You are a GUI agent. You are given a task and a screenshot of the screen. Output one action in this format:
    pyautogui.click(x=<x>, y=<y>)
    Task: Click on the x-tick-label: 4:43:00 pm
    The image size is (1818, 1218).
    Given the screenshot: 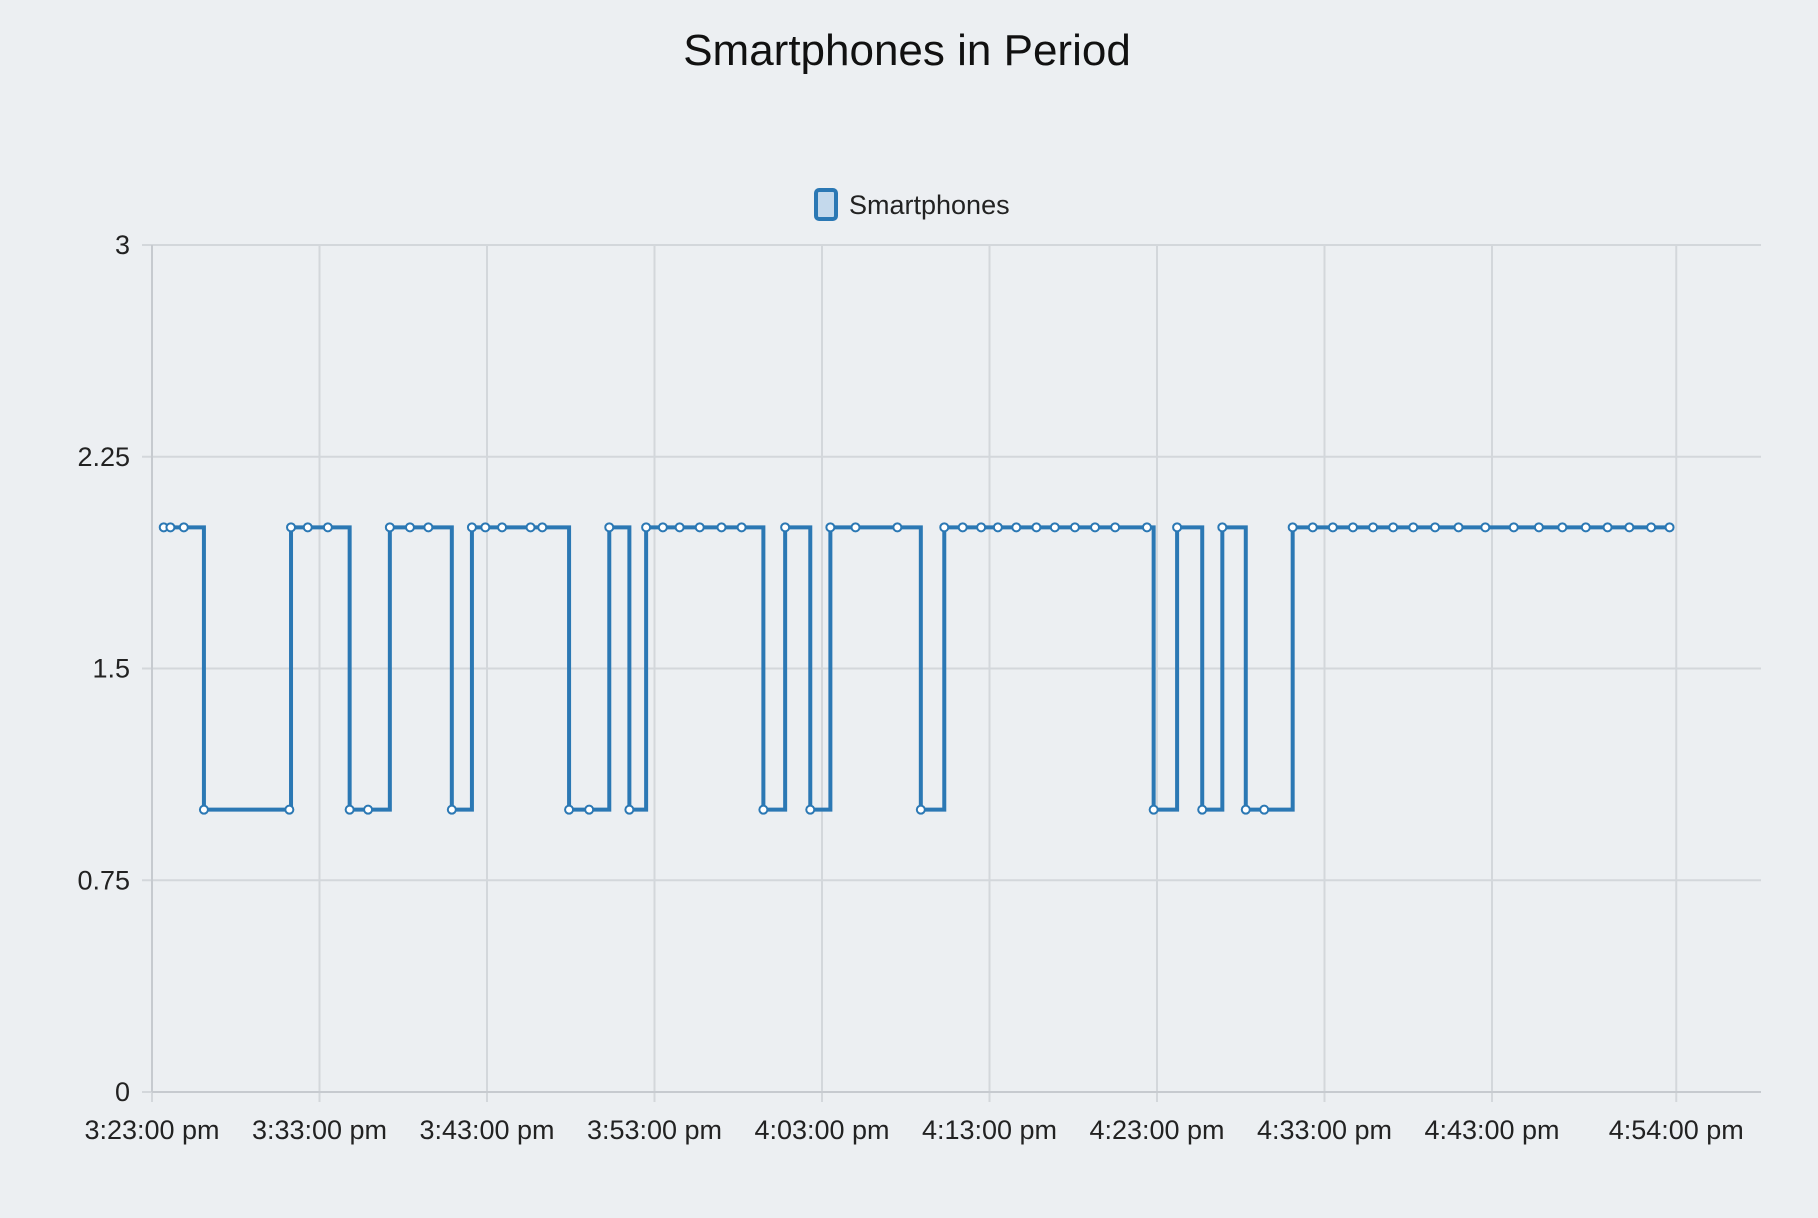 What is the action you would take?
    pyautogui.click(x=1491, y=1130)
    